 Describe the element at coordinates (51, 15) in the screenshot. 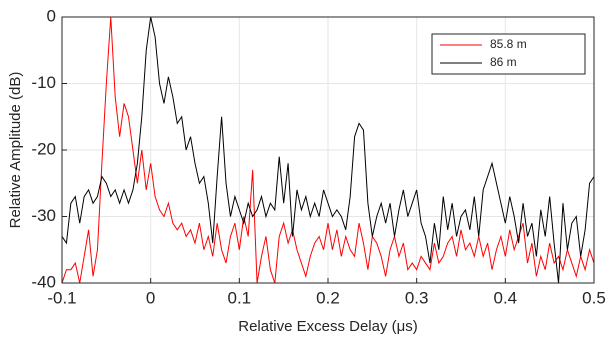

I see `y-tick-label: 0` at that location.